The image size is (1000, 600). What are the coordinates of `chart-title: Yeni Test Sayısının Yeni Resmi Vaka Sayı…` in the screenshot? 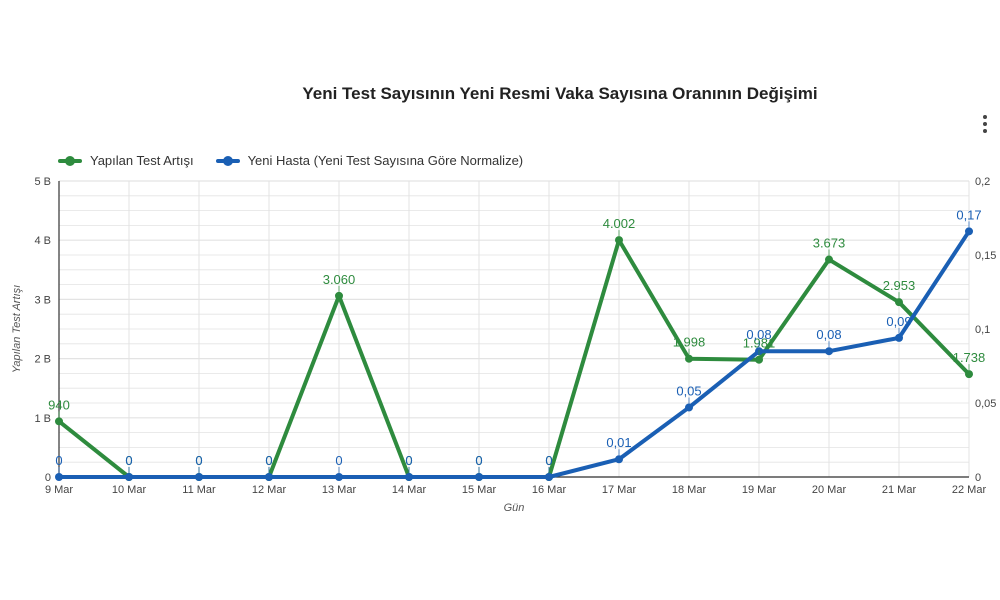 It's located at (560, 93).